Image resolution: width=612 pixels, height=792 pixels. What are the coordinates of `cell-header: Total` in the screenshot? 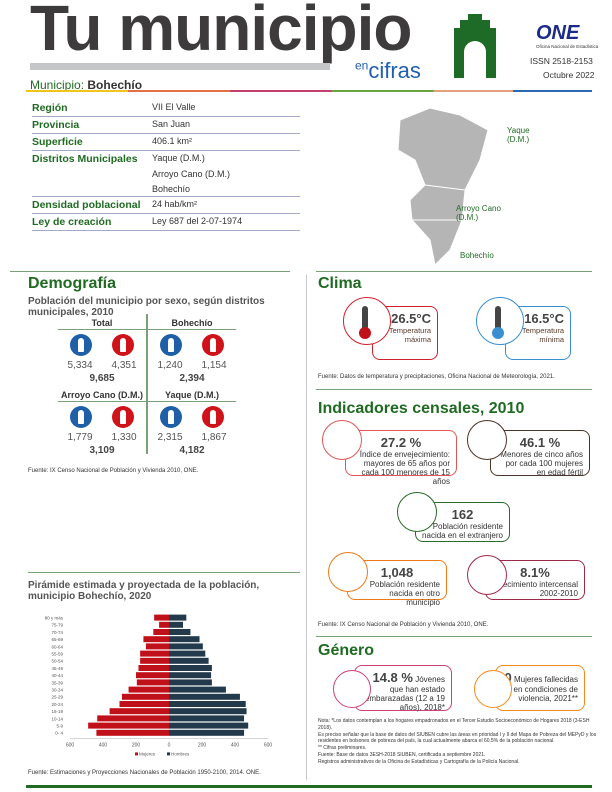 It's located at (102, 324).